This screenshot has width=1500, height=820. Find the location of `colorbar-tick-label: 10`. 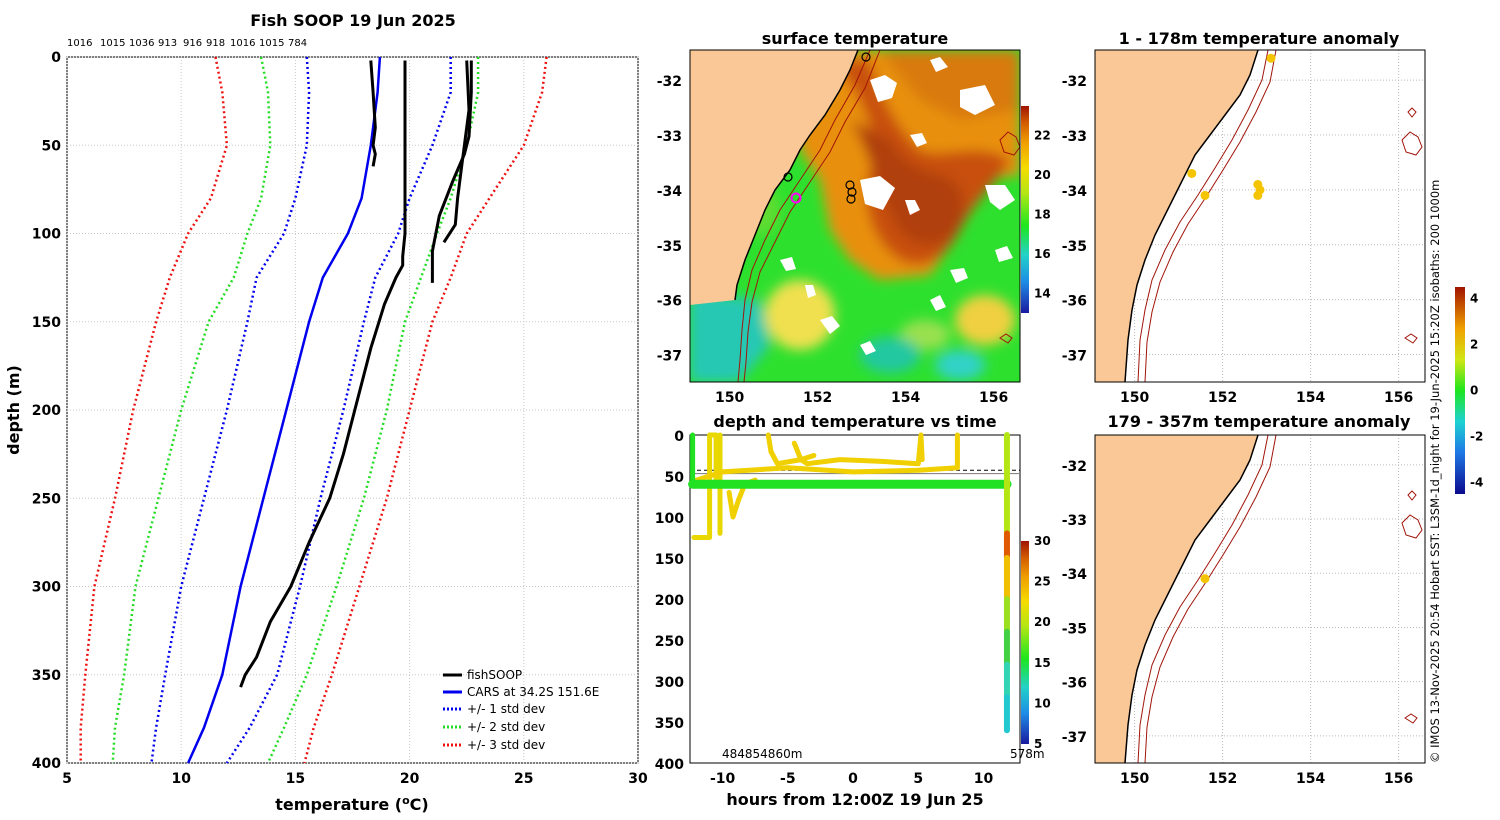

colorbar-tick-label: 10 is located at coordinates (1042, 703).